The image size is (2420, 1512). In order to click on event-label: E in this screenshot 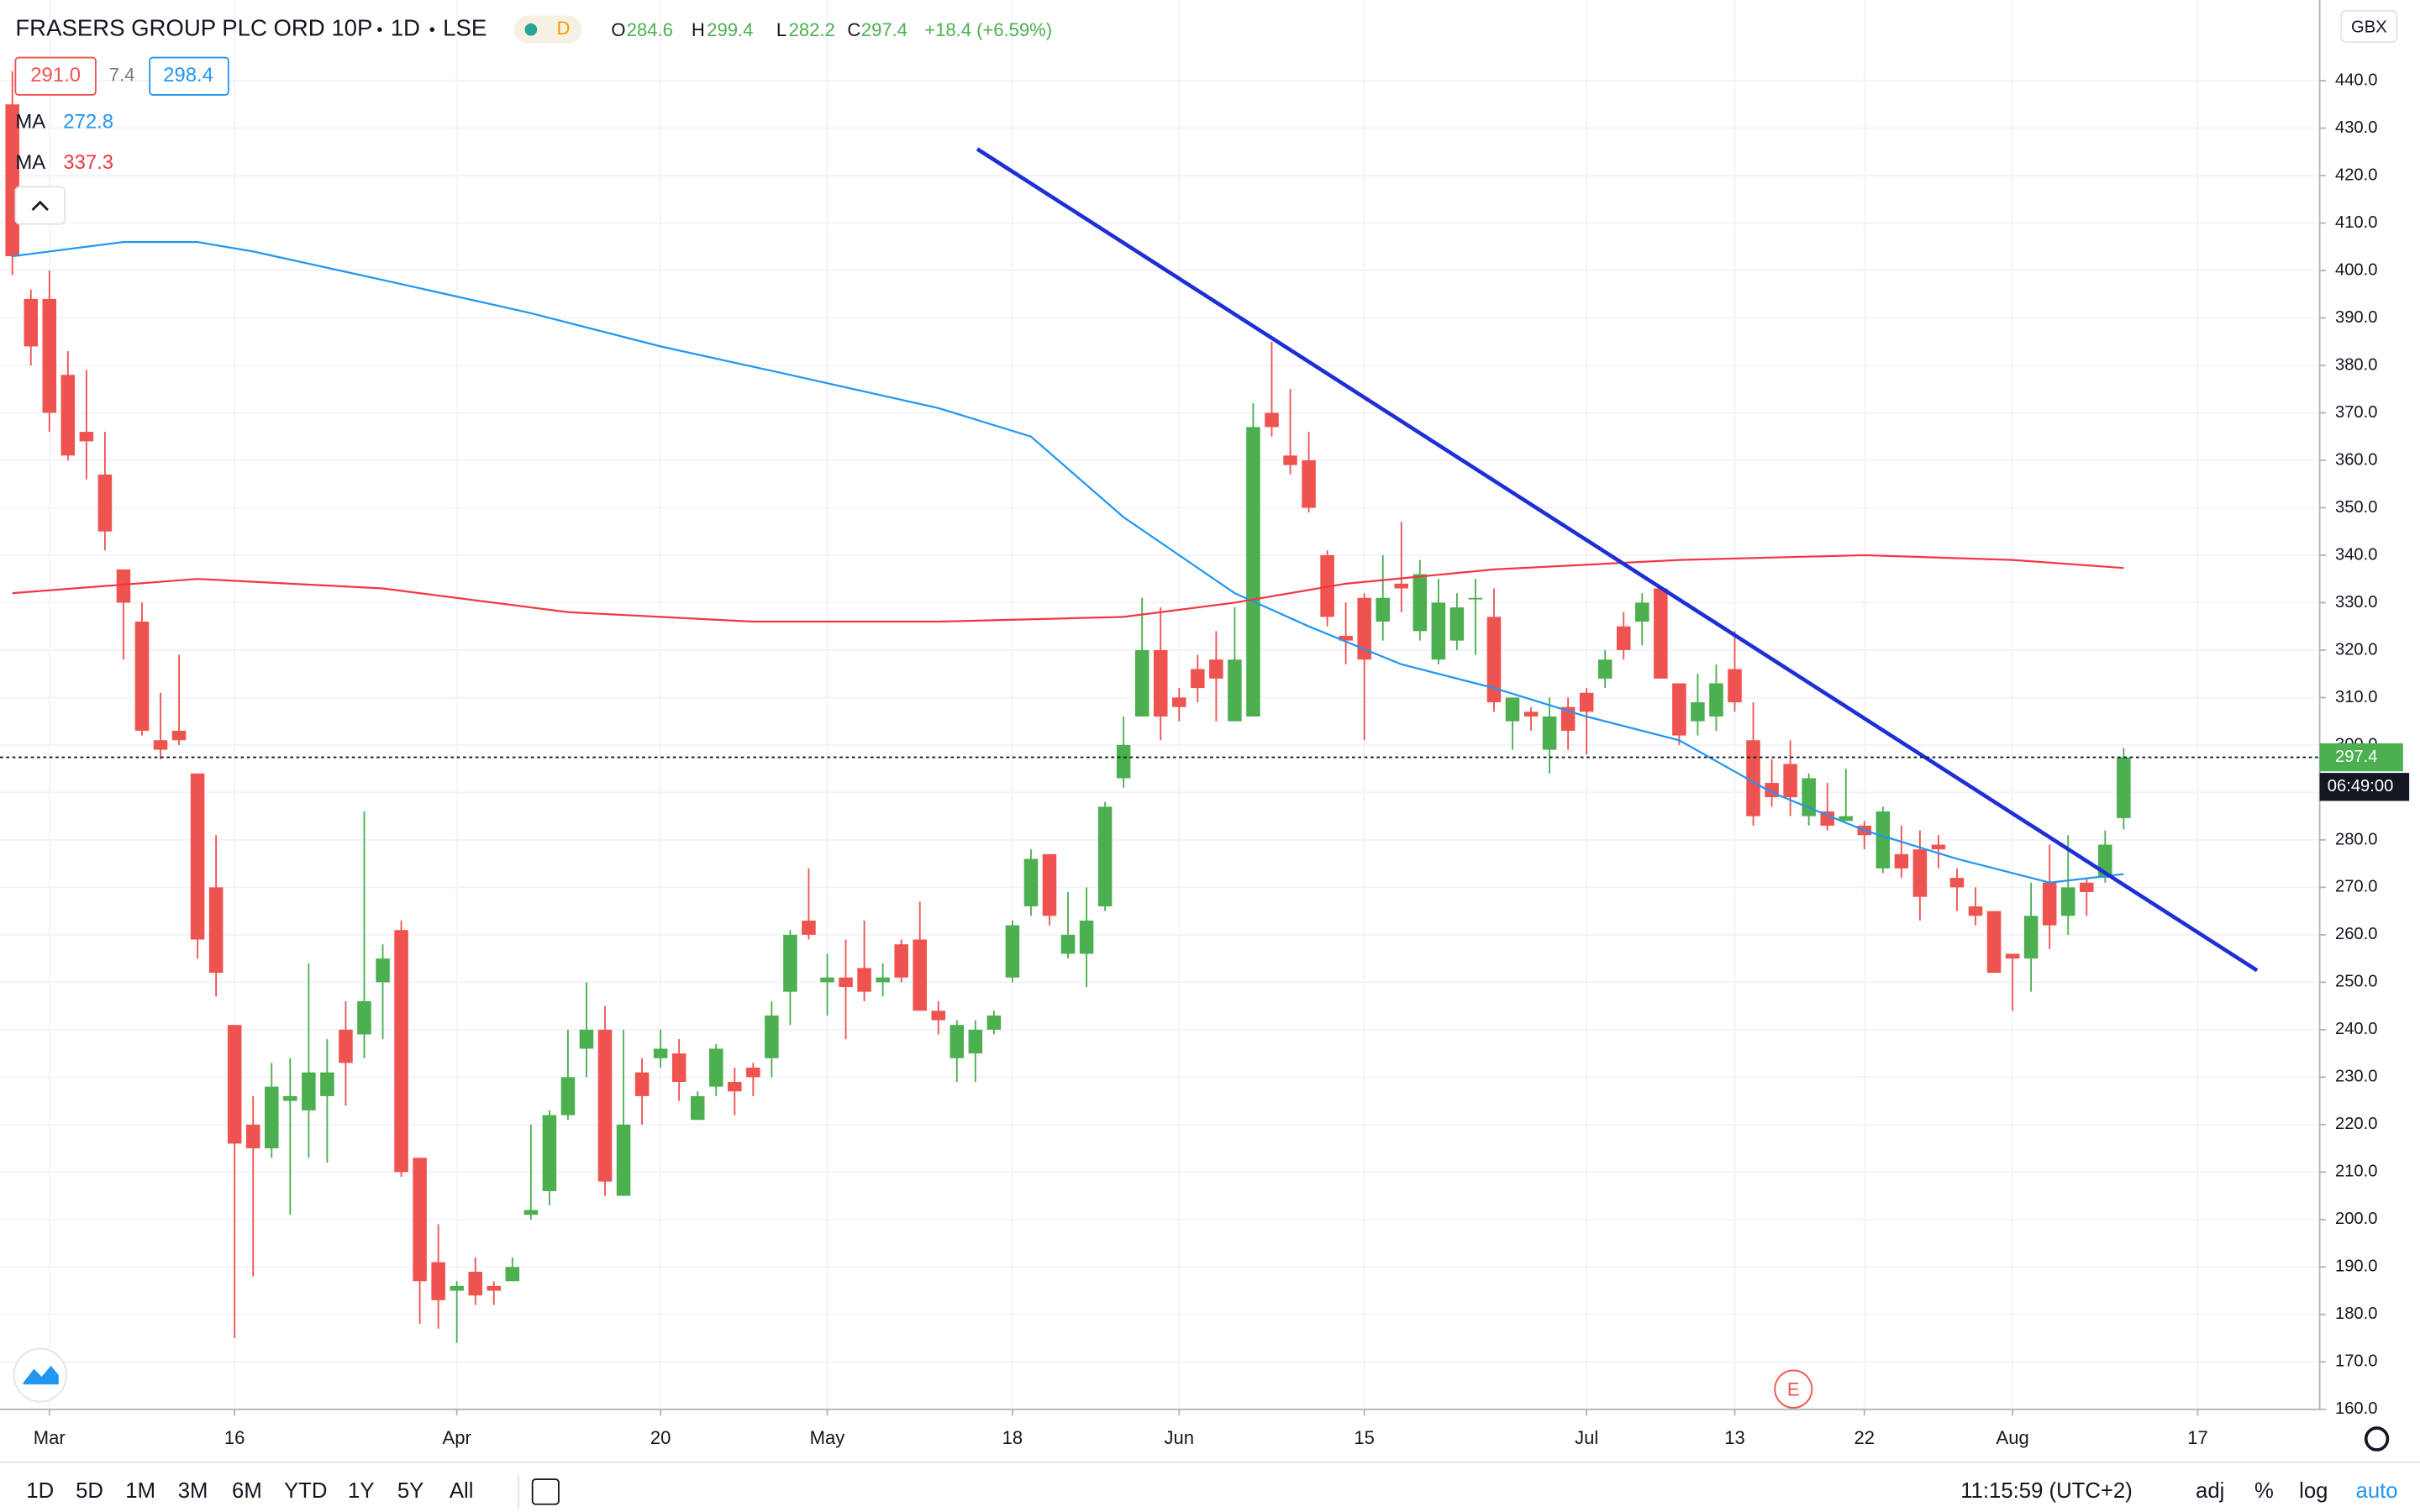, I will do `click(1794, 1388)`.